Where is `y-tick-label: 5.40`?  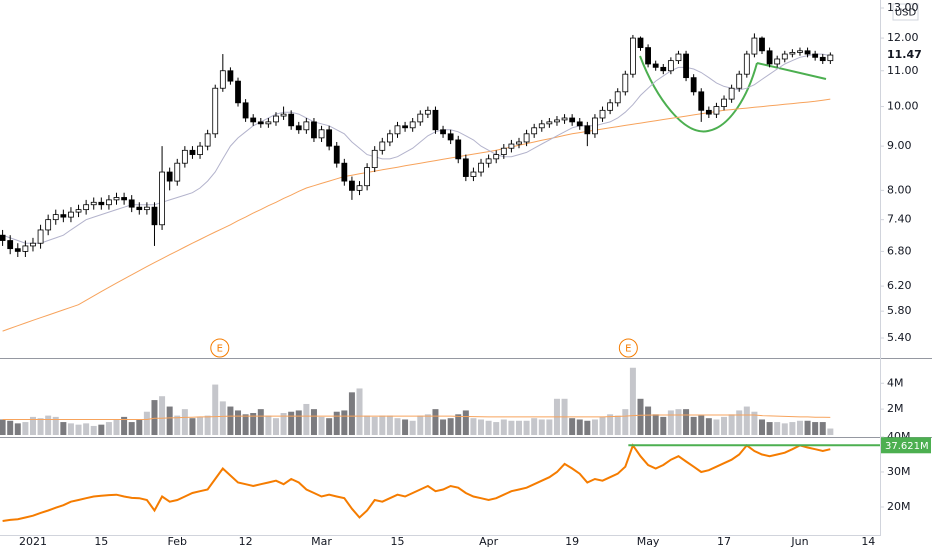 y-tick-label: 5.40 is located at coordinates (899, 337).